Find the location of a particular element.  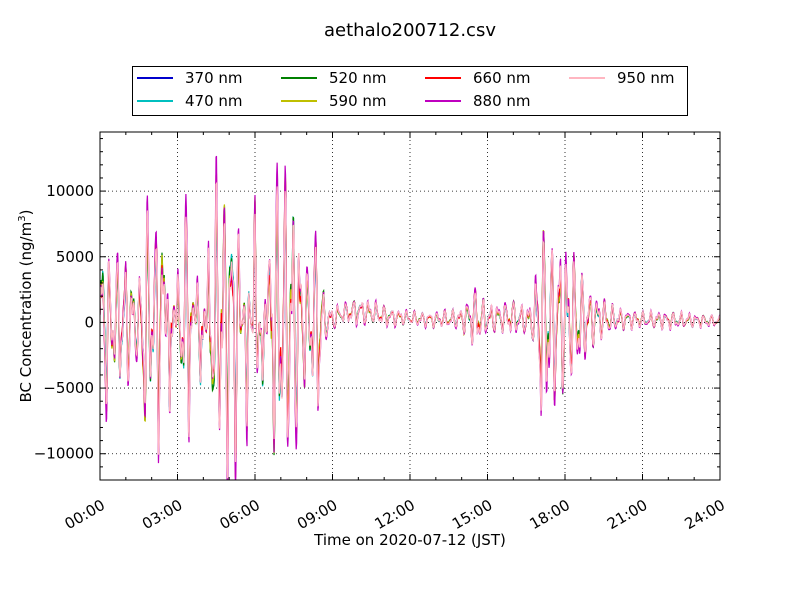

legend-item-370nm: 370 nm is located at coordinates (190, 78).